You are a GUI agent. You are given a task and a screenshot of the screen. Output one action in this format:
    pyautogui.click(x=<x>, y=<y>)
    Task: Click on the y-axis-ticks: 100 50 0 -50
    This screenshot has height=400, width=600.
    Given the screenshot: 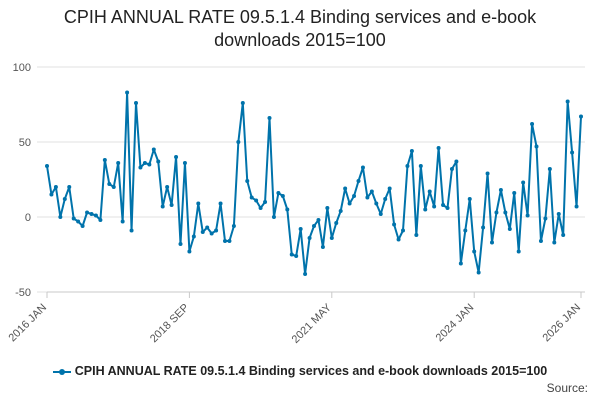 What is the action you would take?
    pyautogui.click(x=22, y=180)
    